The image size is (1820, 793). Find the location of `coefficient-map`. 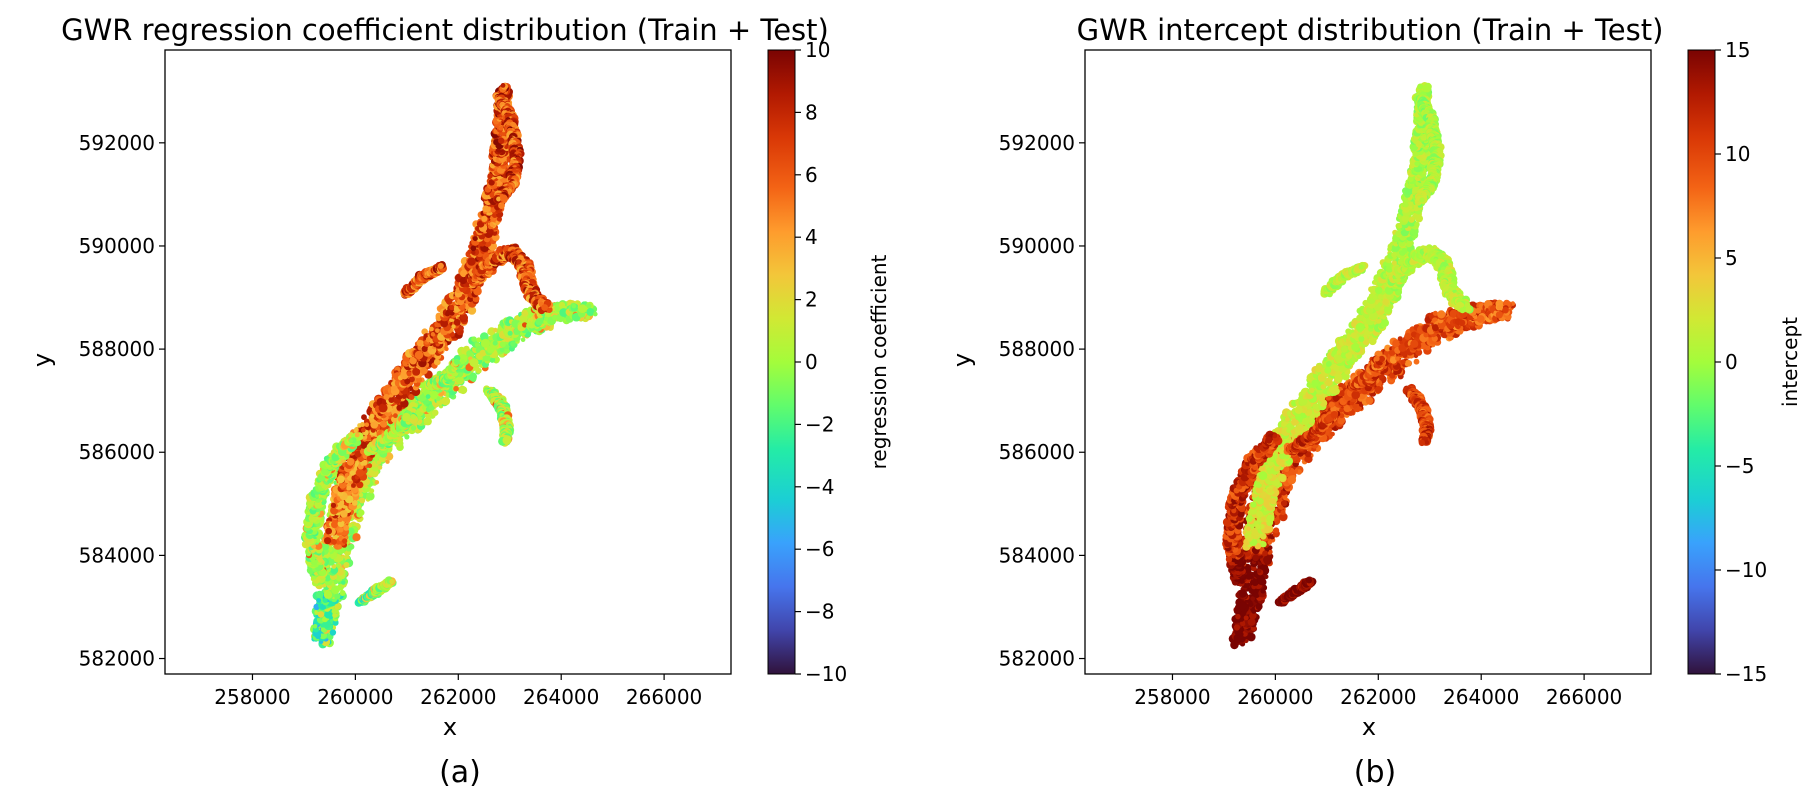

coefficient-map is located at coordinates (449, 365).